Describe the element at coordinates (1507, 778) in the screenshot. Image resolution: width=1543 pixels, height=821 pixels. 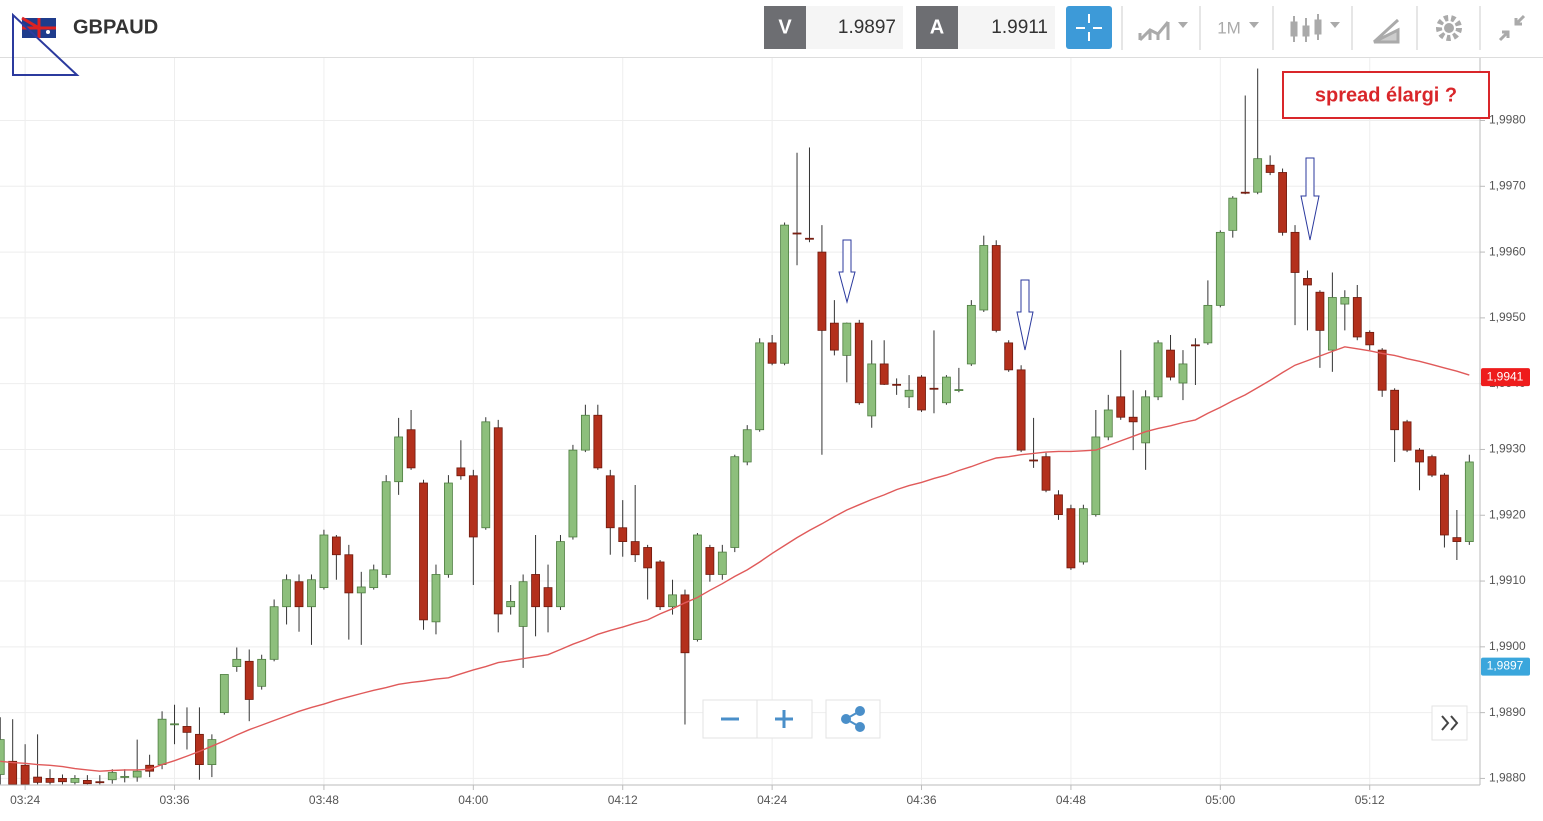
I see `y-tick-label: 1,9880` at that location.